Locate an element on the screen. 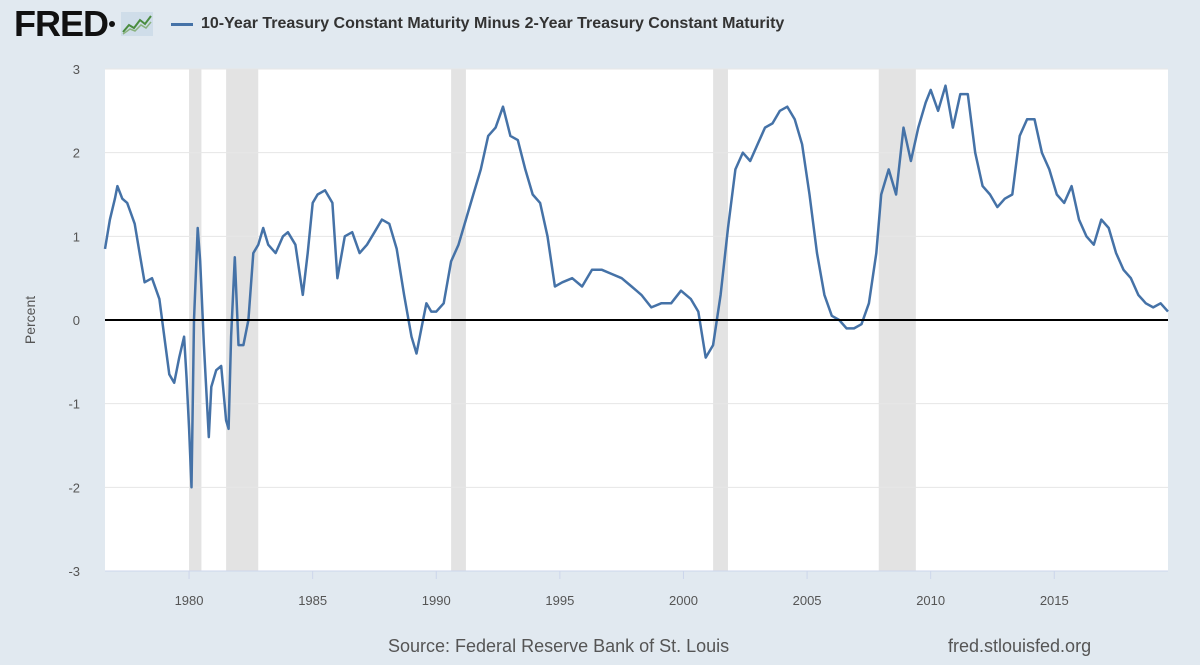 Image resolution: width=1200 pixels, height=665 pixels. x-tick-label: 1985 is located at coordinates (312, 600).